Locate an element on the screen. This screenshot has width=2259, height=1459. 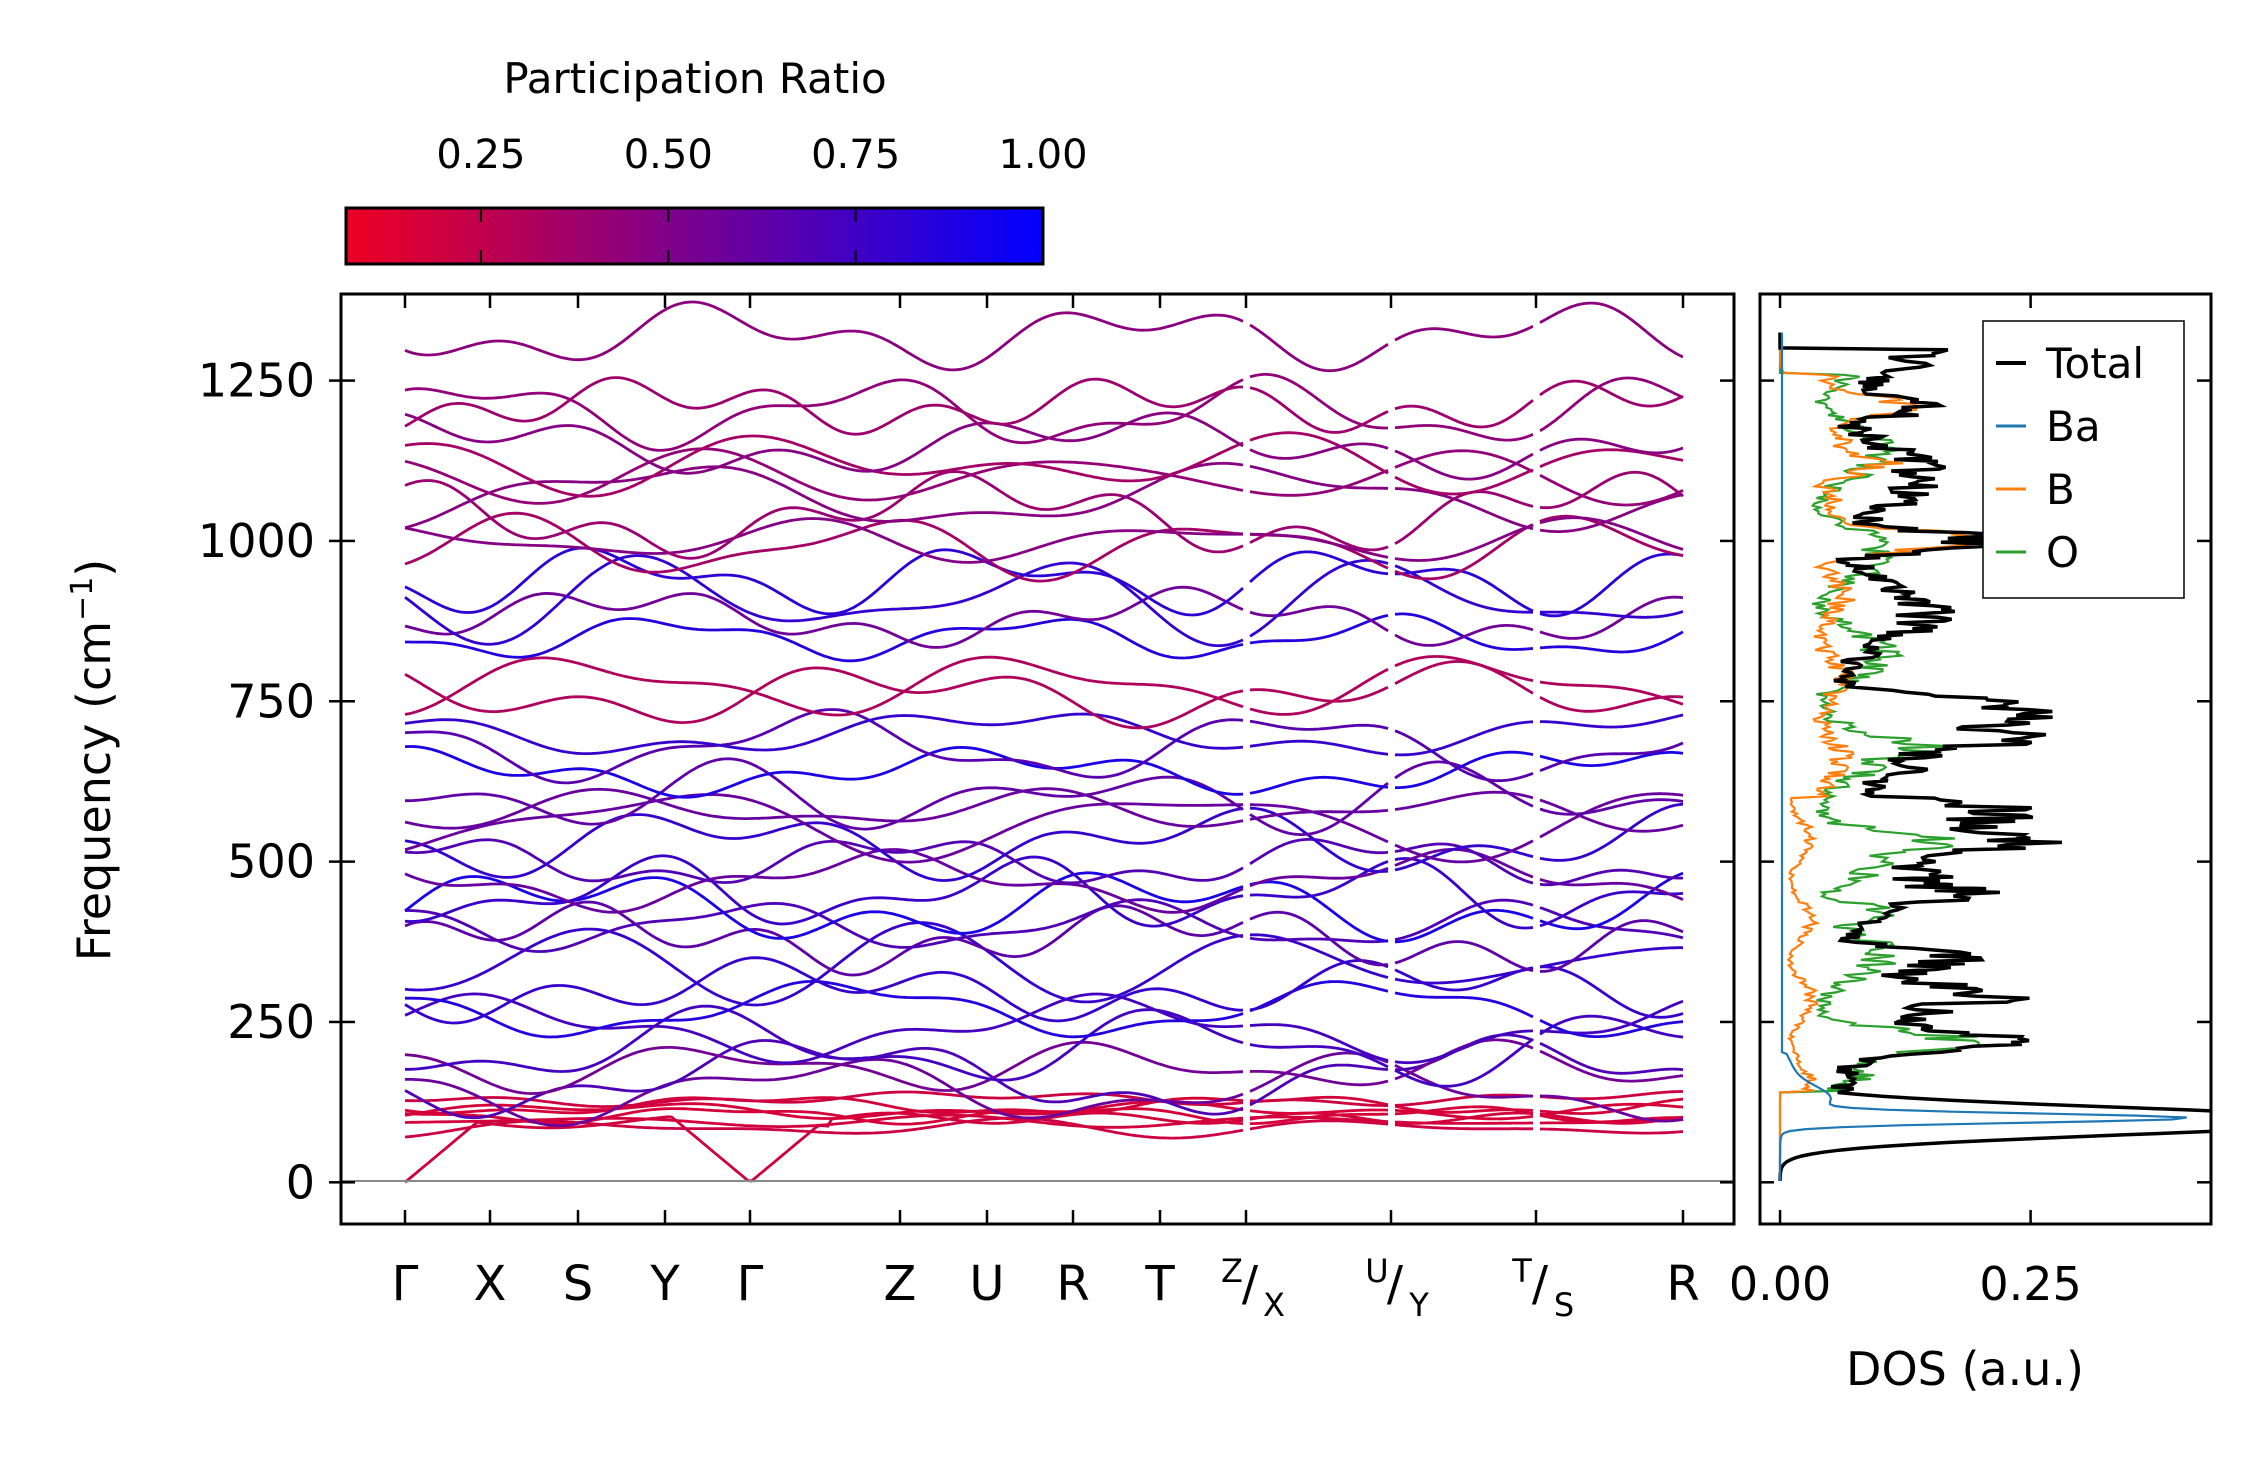
kpoint-label: Y is located at coordinates (664, 1284).